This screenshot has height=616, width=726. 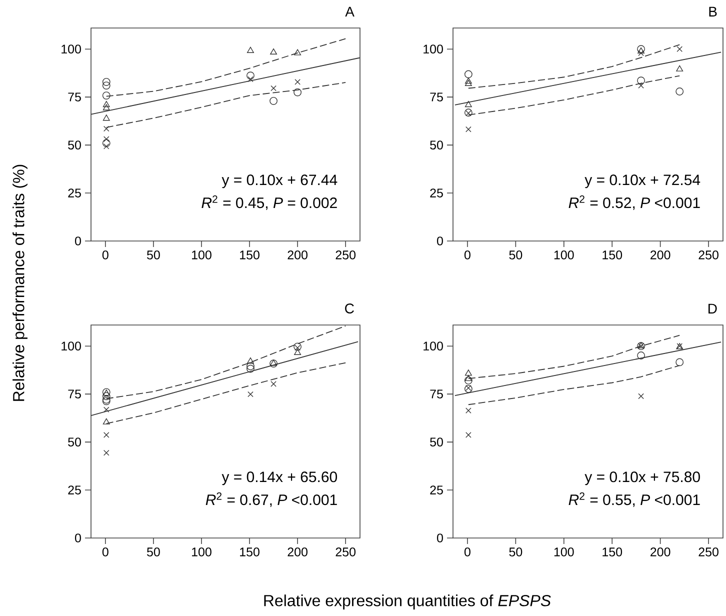 What do you see at coordinates (20, 282) in the screenshot?
I see `y-axis-title: Relative performance of traits (%)` at bounding box center [20, 282].